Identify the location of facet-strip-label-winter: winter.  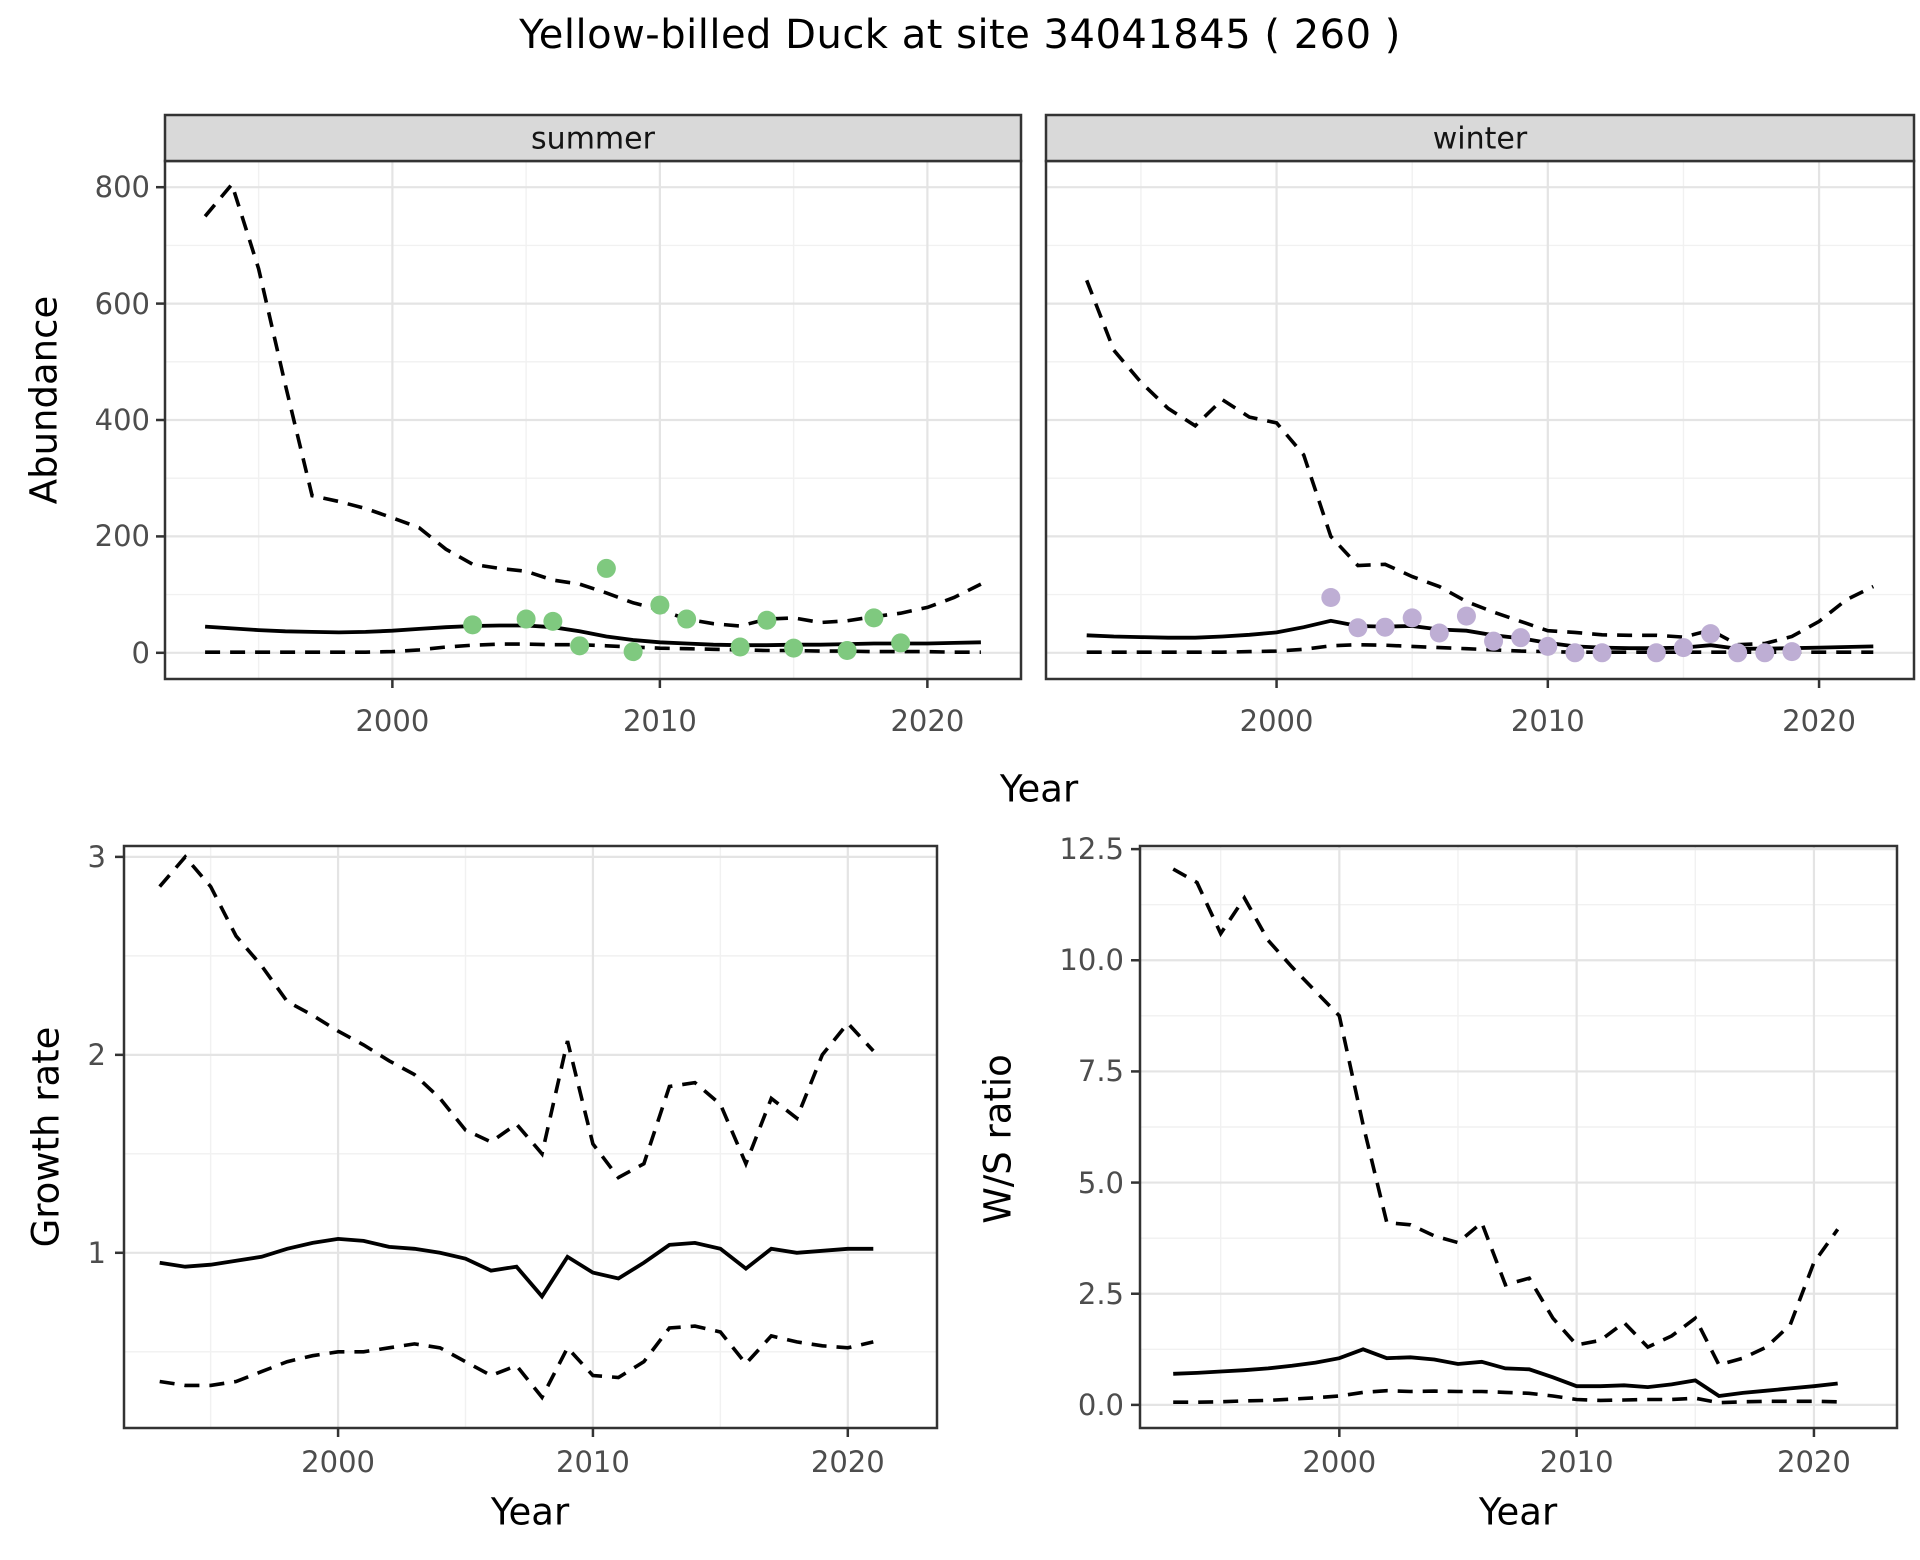
(1480, 139).